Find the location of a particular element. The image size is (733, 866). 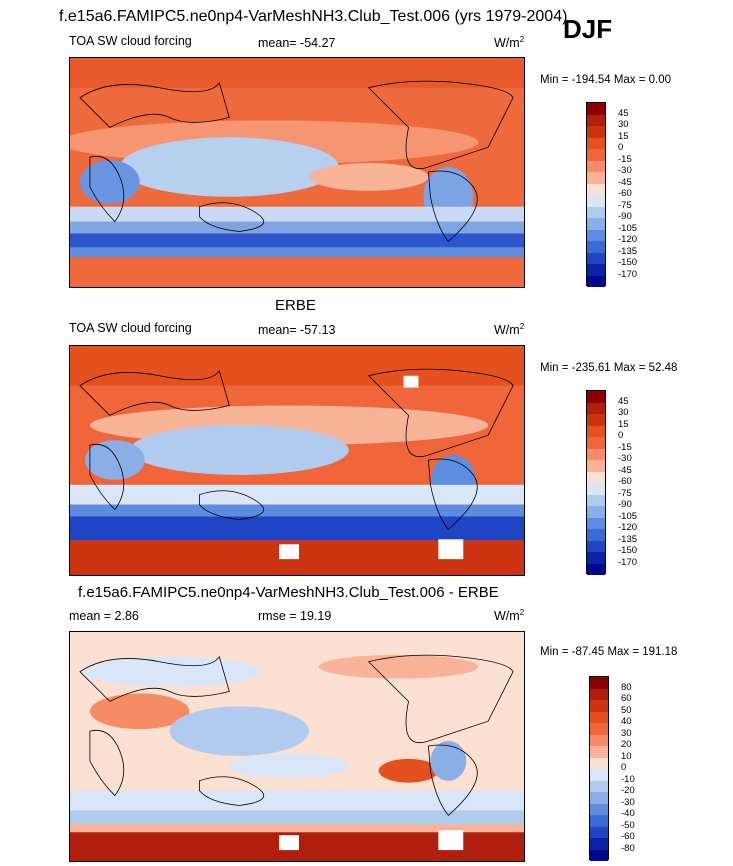

panel1-colorbar-level-label: -60 is located at coordinates (625, 193).